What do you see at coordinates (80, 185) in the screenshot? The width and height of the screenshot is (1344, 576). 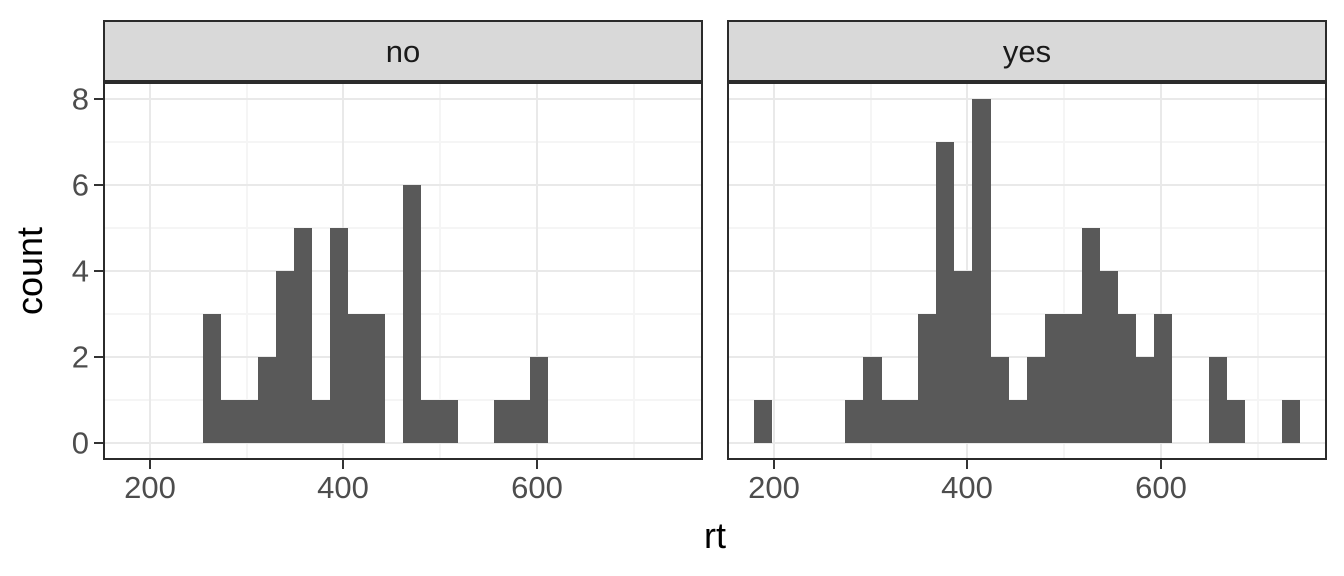 I see `y-tick-label: 6` at bounding box center [80, 185].